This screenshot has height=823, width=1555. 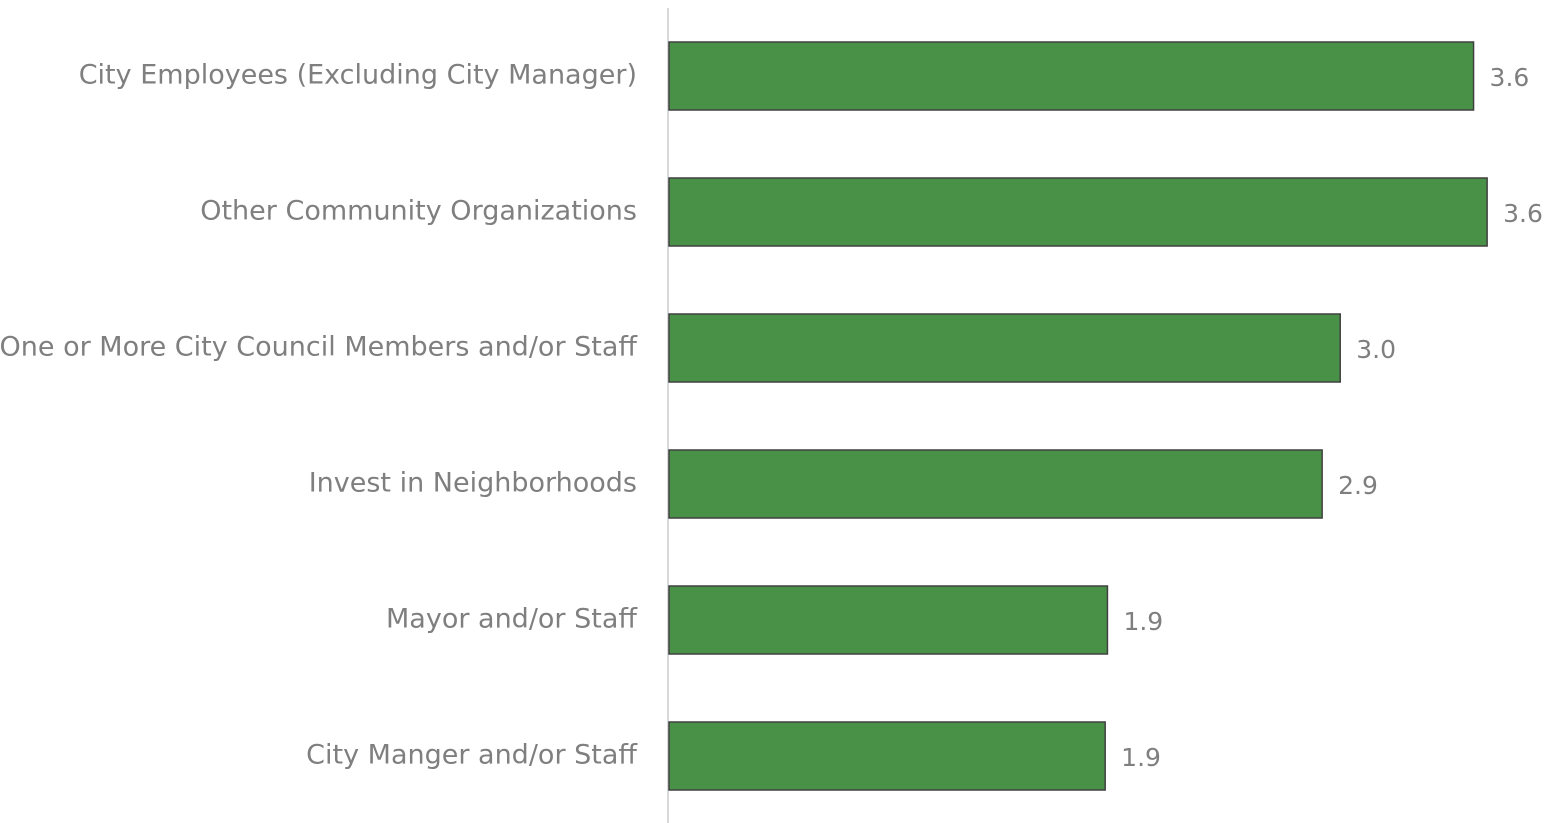 I want to click on category-label: Mayor and/or Staff, so click(x=512, y=619).